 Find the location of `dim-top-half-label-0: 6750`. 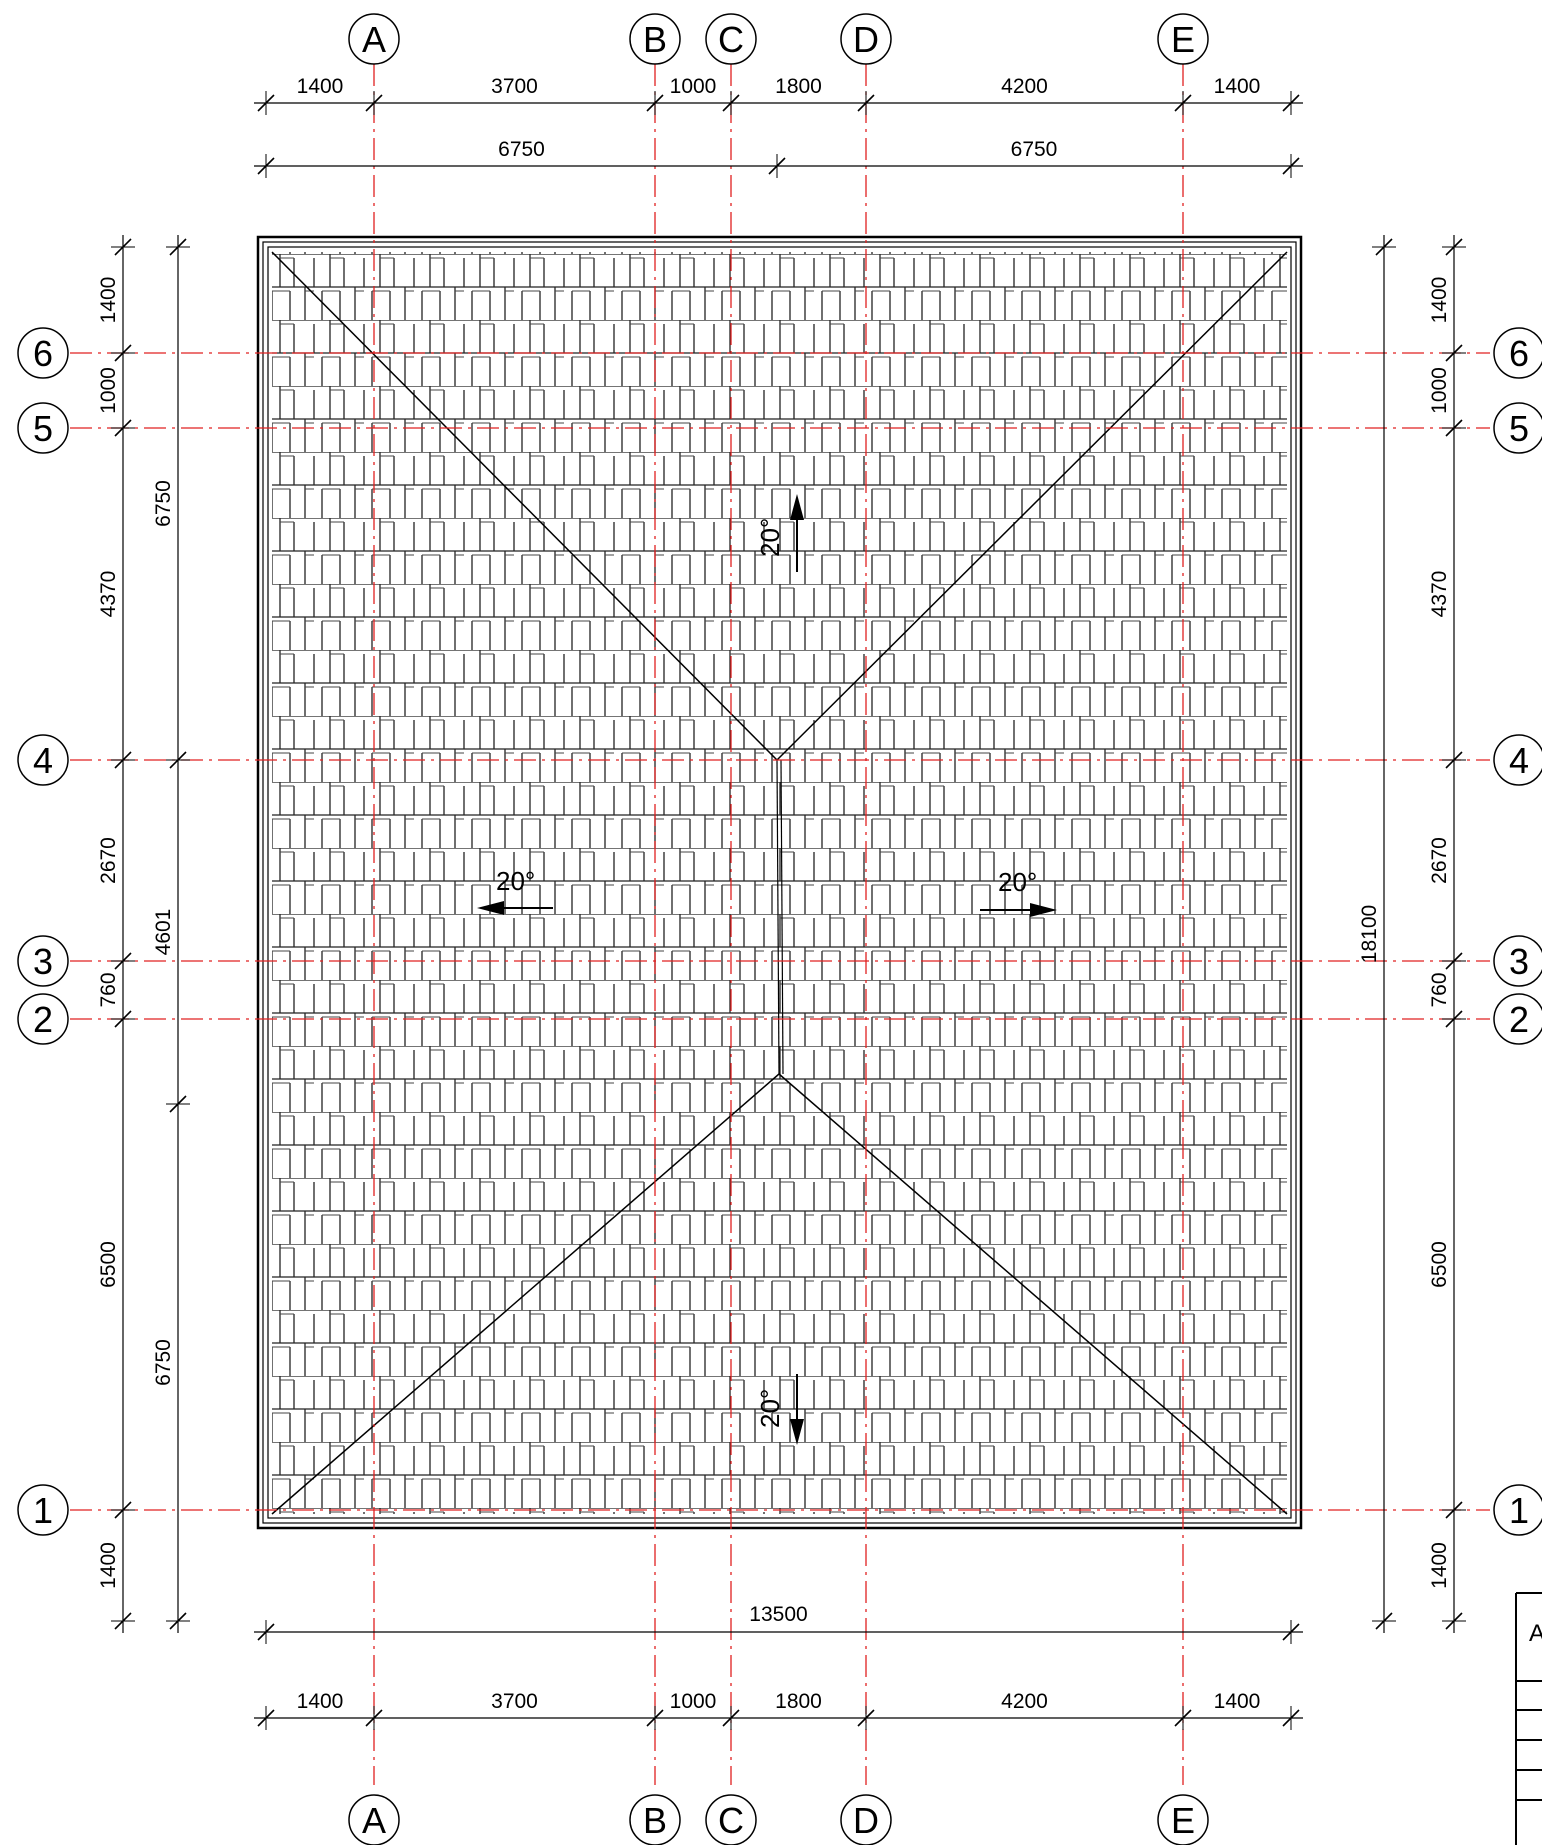

dim-top-half-label-0: 6750 is located at coordinates (521, 149).